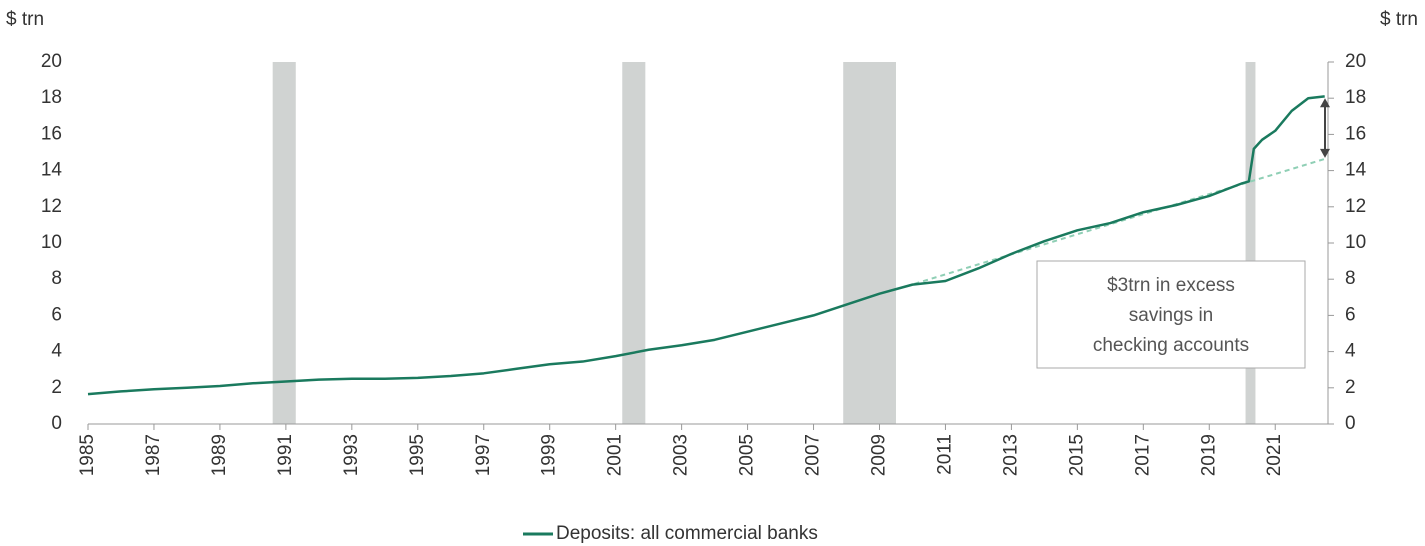 This screenshot has width=1425, height=546. What do you see at coordinates (687, 533) in the screenshot?
I see `legend-label: Deposits: all commercial banks` at bounding box center [687, 533].